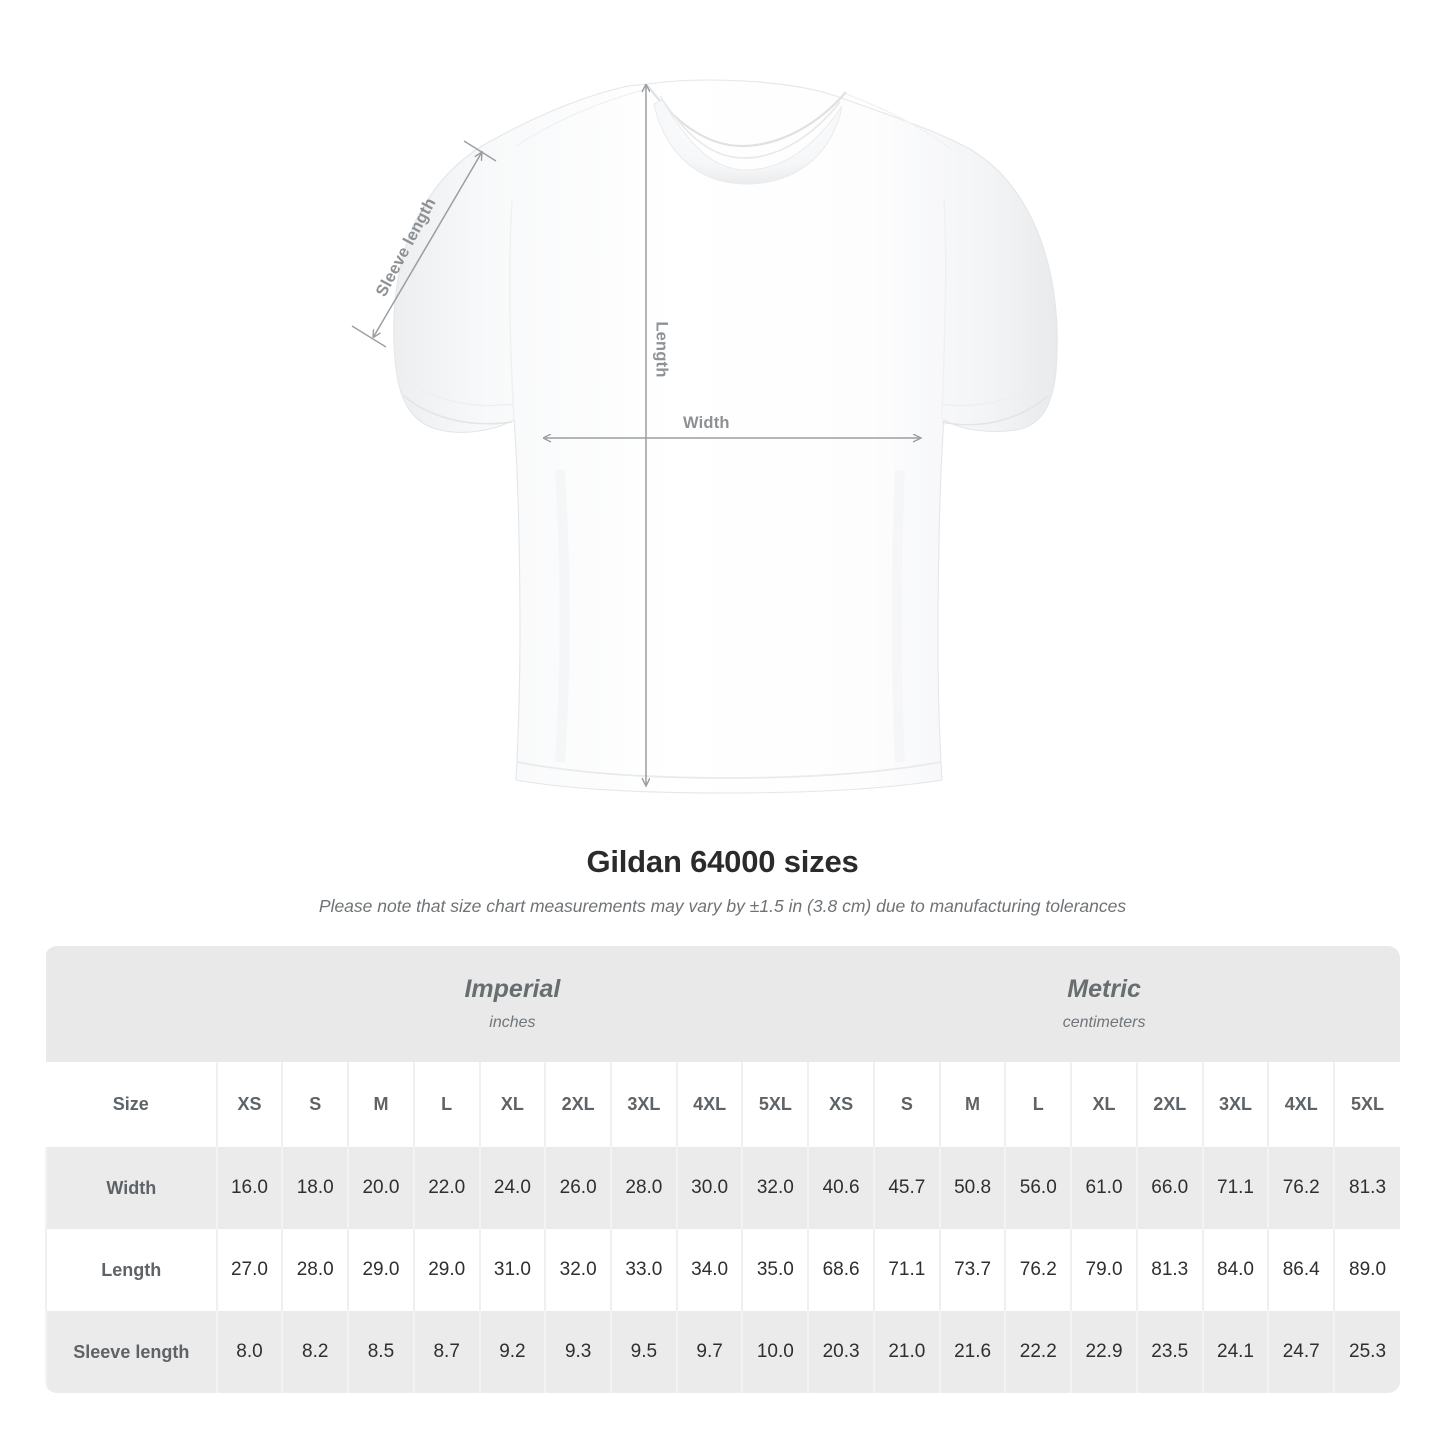 The image size is (1445, 1445). I want to click on table-cell: 56.0, so click(1038, 1188).